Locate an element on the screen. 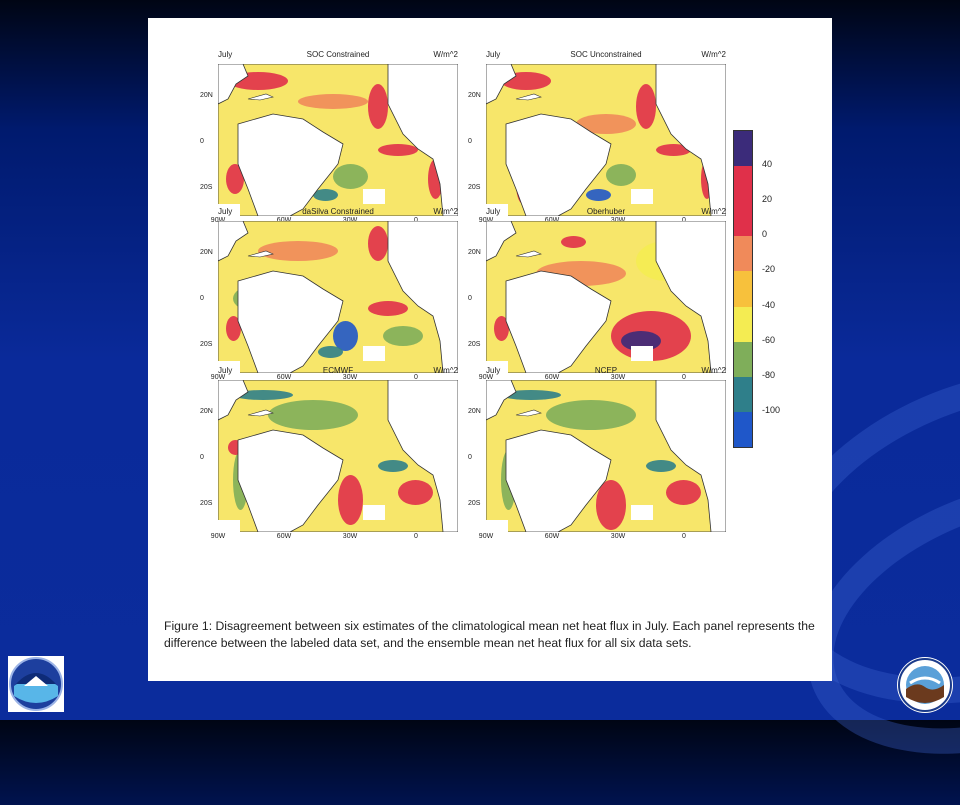 Image resolution: width=960 pixels, height=805 pixels. map-panel: July NCEP W/m^2 20N 0 20S 90W 60W 30W 0 is located at coordinates (597, 453).